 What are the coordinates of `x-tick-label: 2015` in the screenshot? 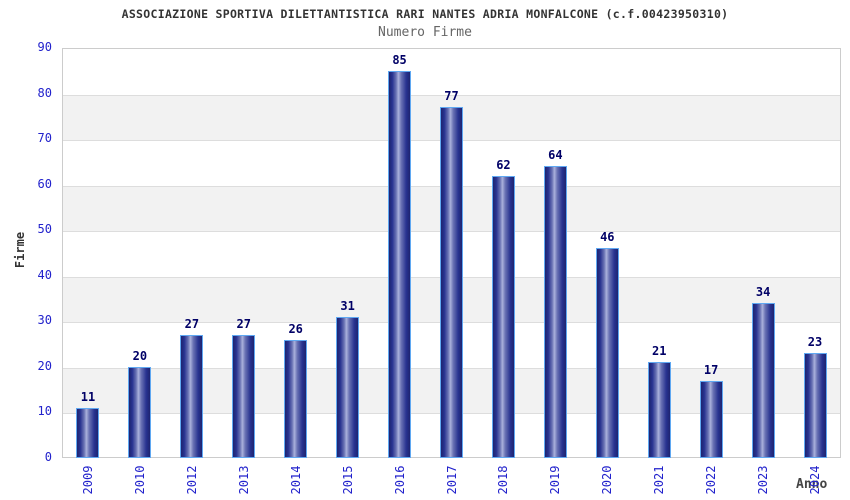 It's located at (347, 480).